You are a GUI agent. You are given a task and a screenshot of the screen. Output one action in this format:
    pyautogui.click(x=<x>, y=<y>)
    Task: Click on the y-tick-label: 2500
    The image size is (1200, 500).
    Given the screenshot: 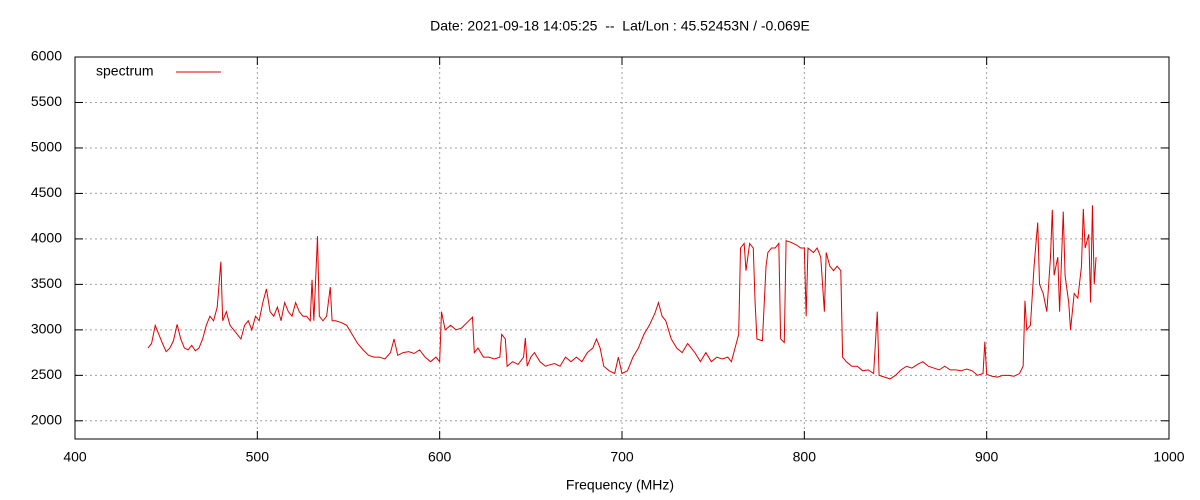 What is the action you would take?
    pyautogui.click(x=46, y=374)
    